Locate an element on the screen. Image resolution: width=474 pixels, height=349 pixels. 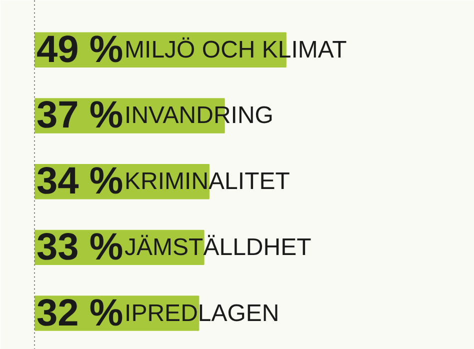
data-label: 32 % is located at coordinates (80, 313).